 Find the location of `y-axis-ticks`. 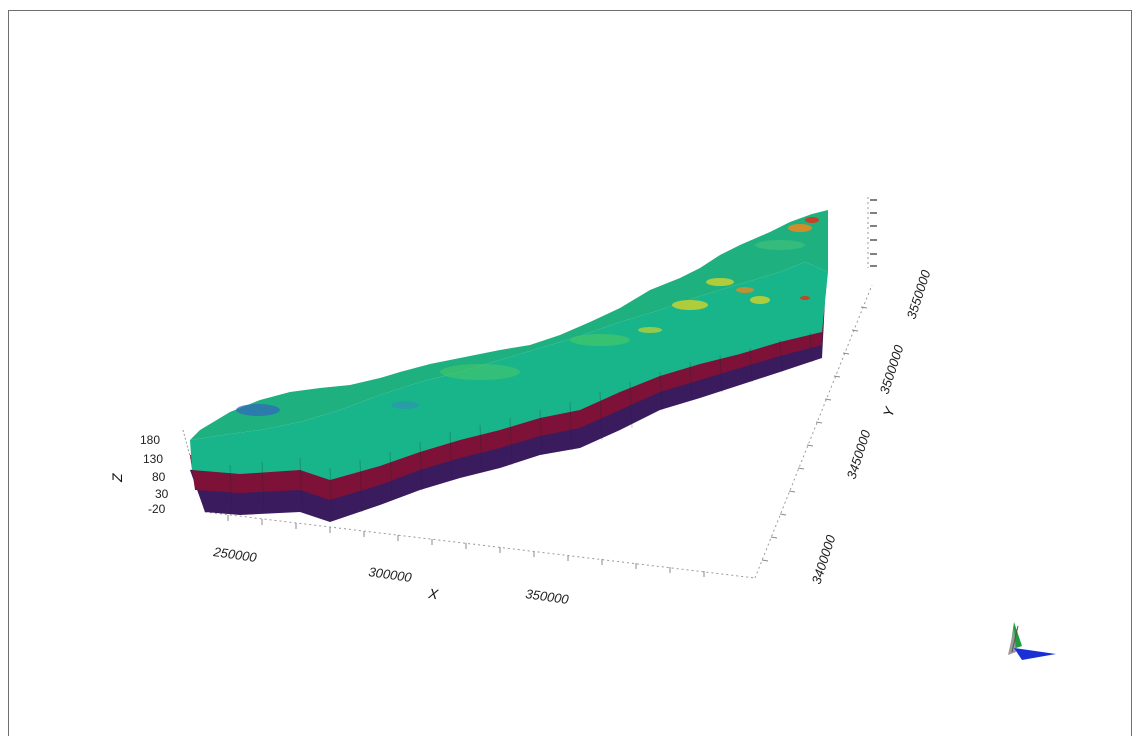

y-axis-ticks is located at coordinates (814, 434).